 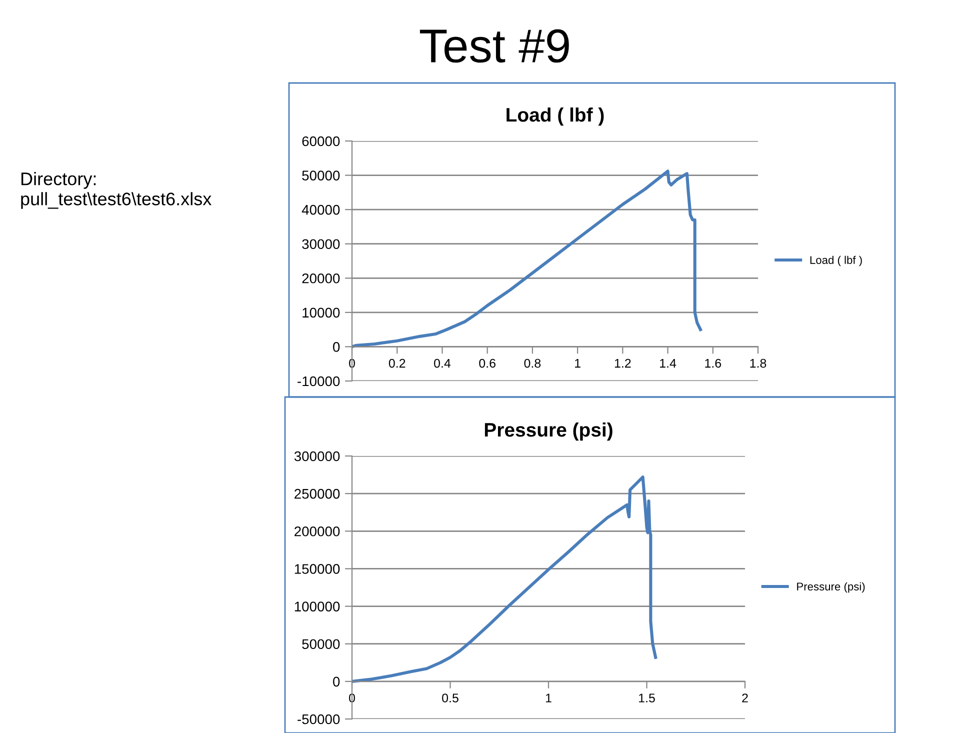 What do you see at coordinates (450, 698) in the screenshot?
I see `x-tick-label: 0.5` at bounding box center [450, 698].